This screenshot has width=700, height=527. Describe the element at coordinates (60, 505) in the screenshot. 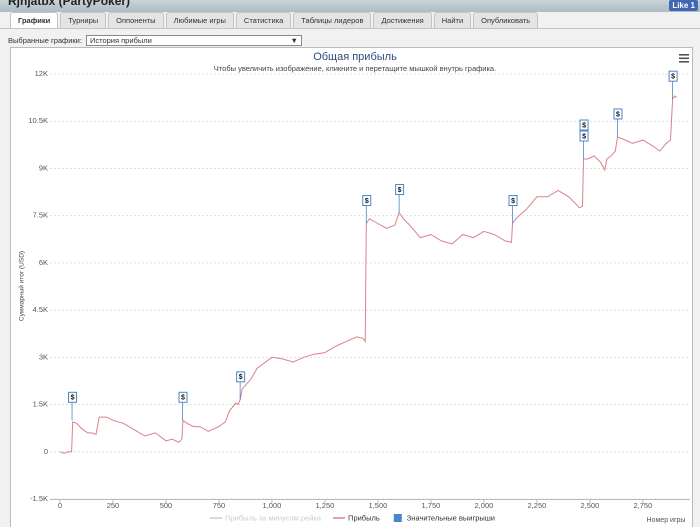

I see `x-tick-label: 0` at that location.